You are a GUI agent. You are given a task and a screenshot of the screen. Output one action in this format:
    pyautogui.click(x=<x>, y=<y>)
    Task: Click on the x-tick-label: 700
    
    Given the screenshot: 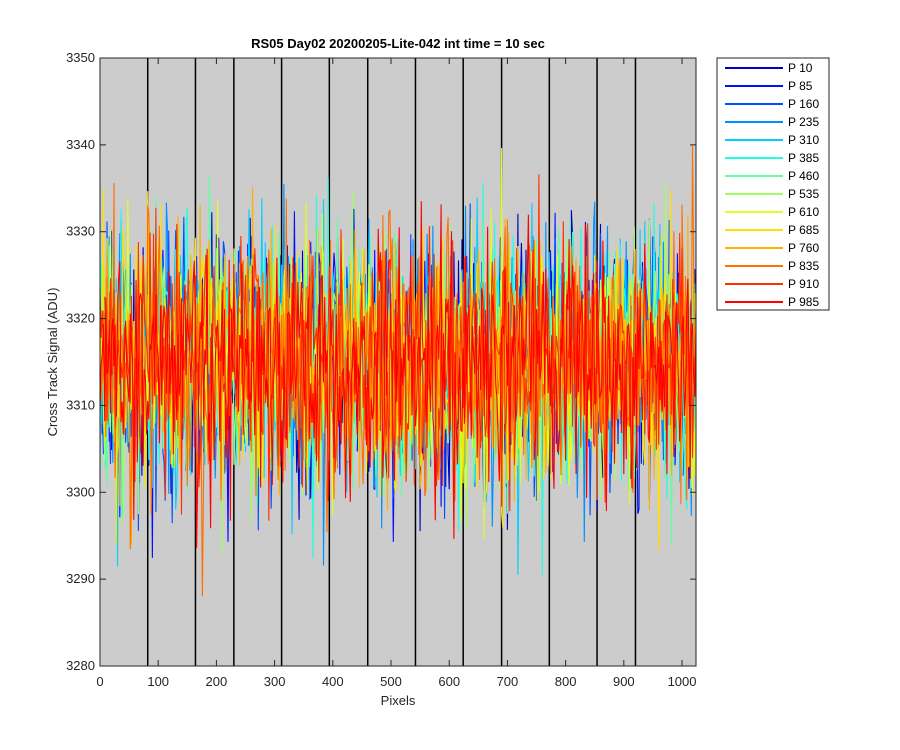 What is the action you would take?
    pyautogui.click(x=508, y=681)
    